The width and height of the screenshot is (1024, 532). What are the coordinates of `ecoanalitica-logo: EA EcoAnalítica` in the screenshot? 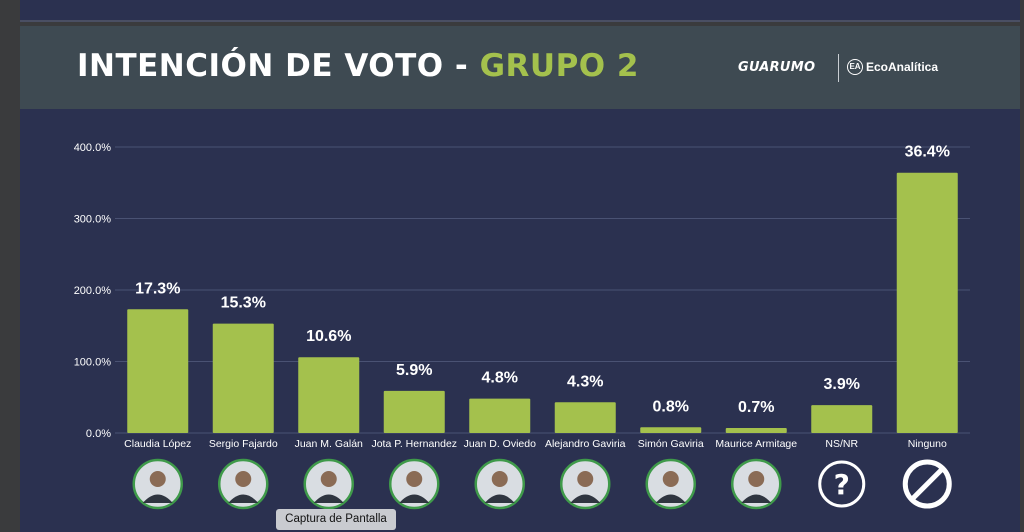 It's located at (892, 67).